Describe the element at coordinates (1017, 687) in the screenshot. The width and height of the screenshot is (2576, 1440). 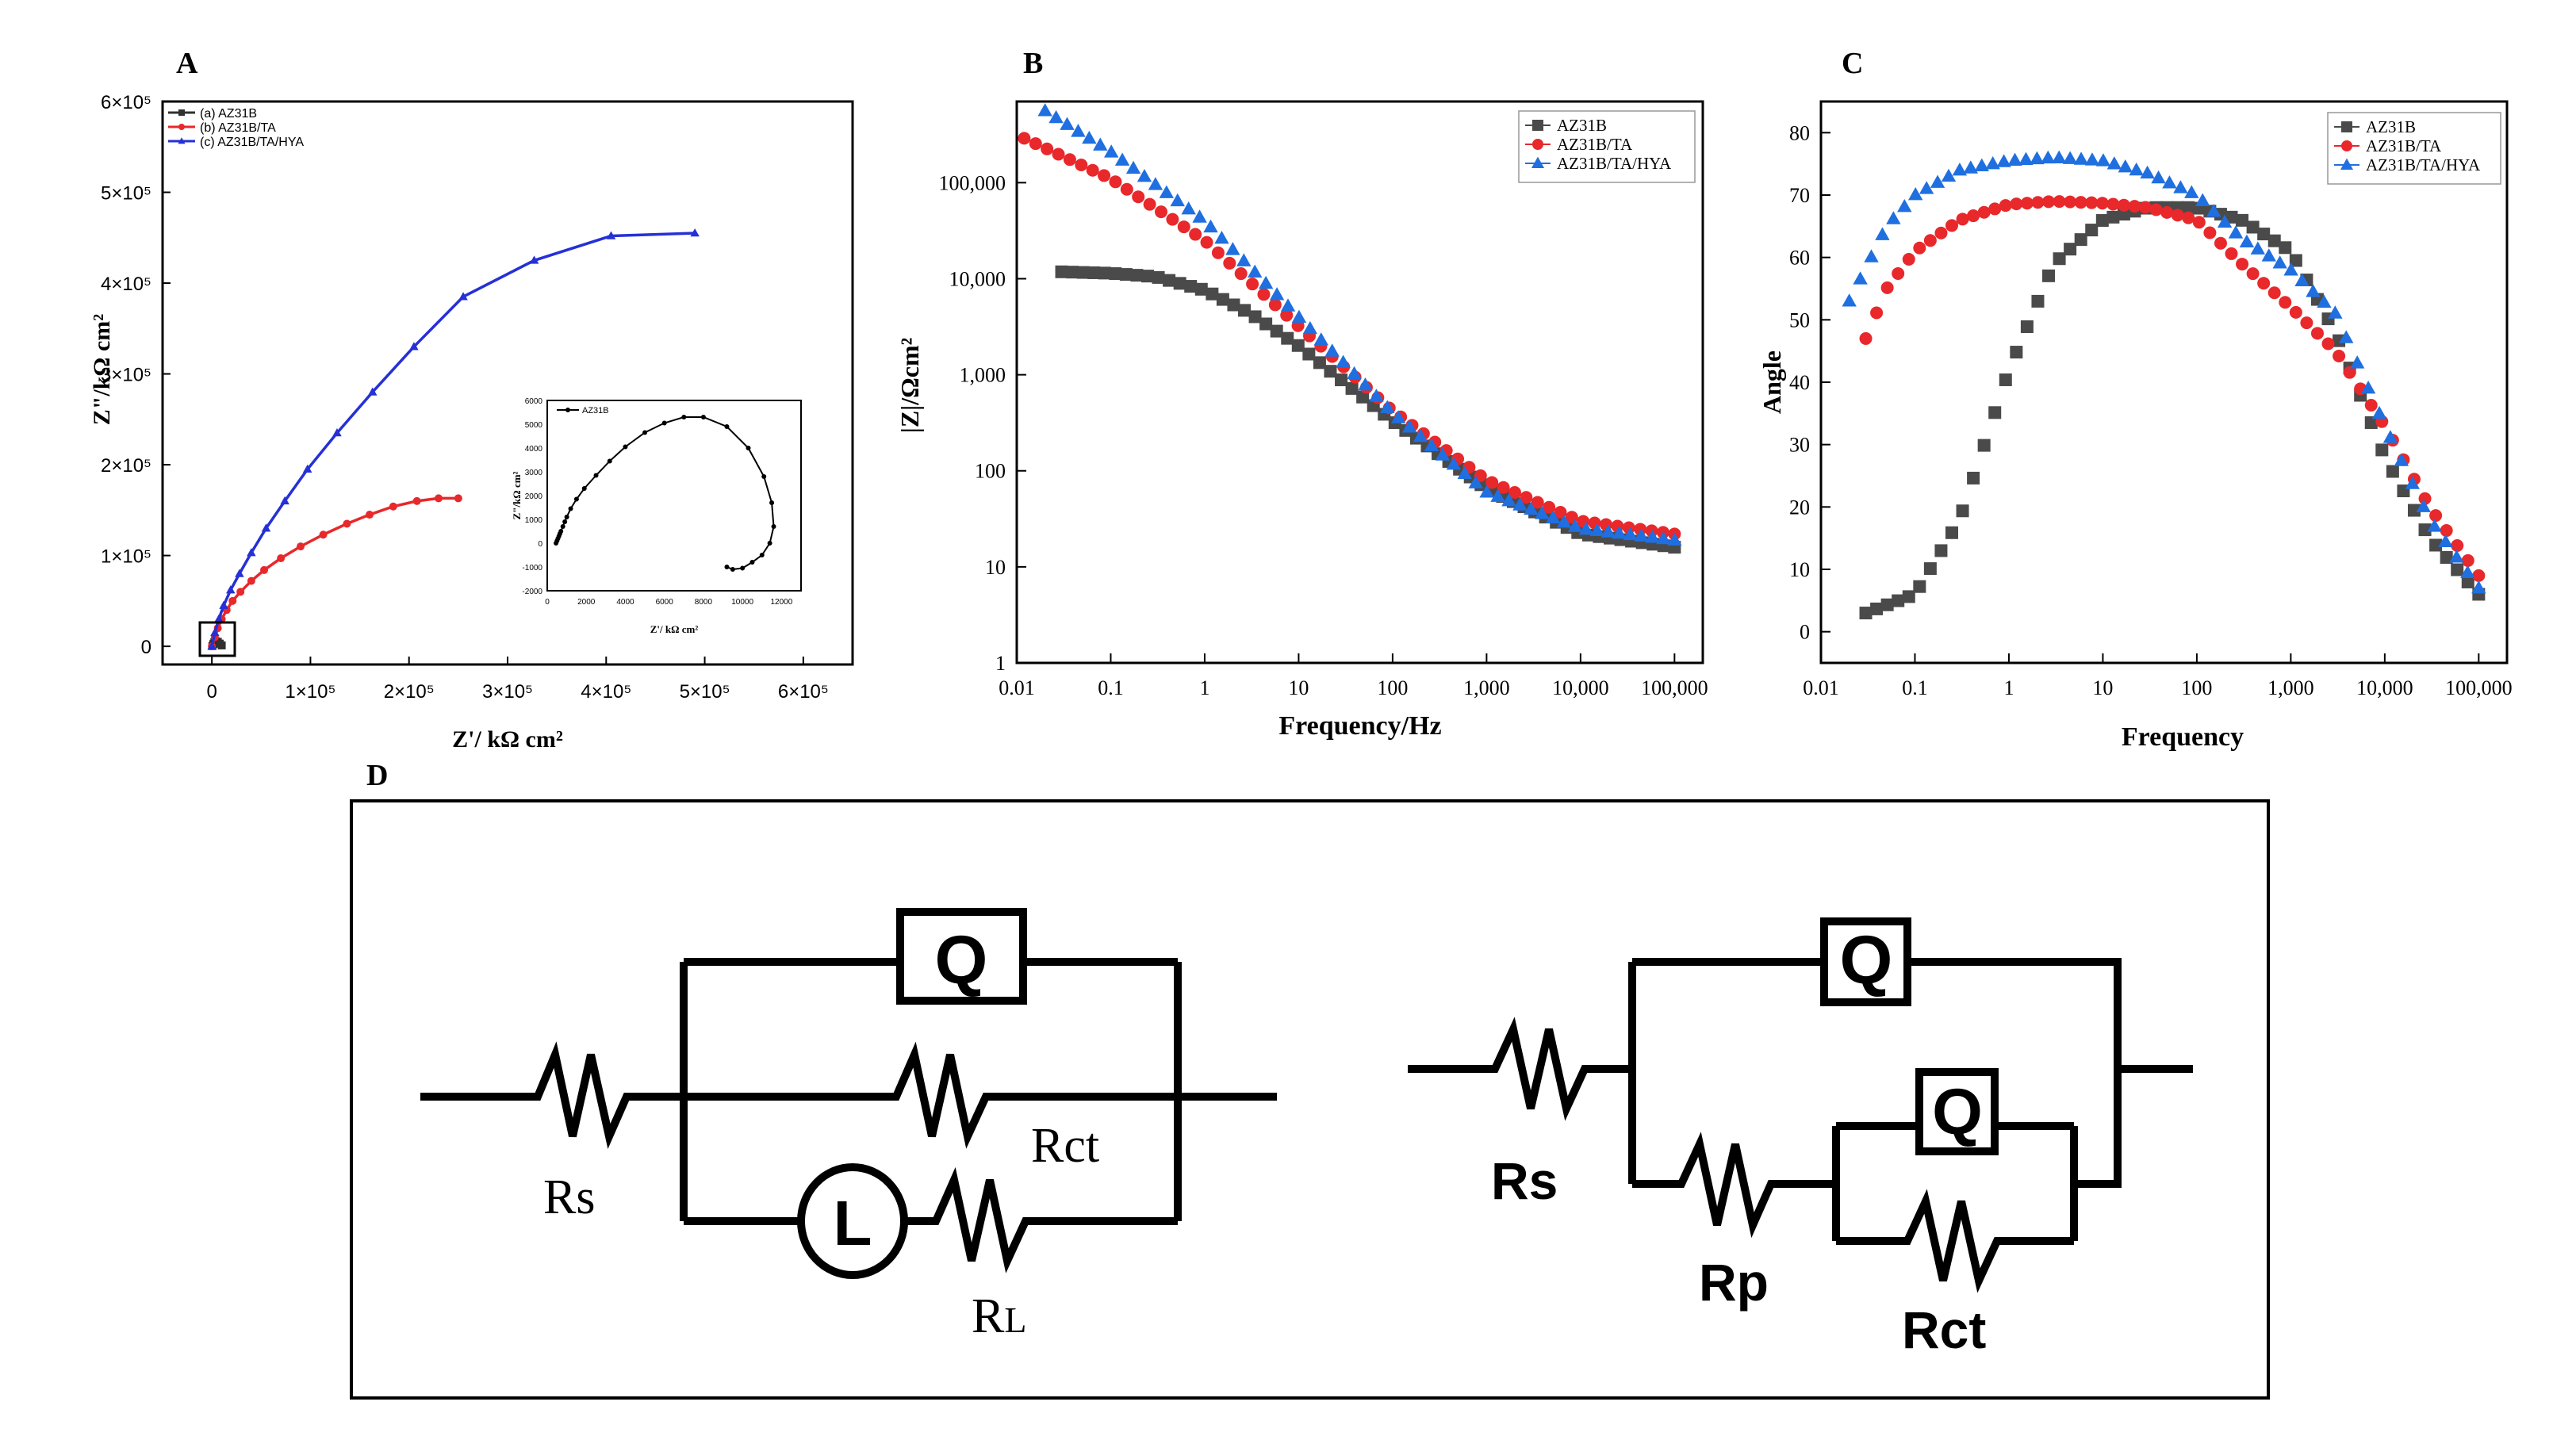
I see `x-tick-label: 0.01` at that location.